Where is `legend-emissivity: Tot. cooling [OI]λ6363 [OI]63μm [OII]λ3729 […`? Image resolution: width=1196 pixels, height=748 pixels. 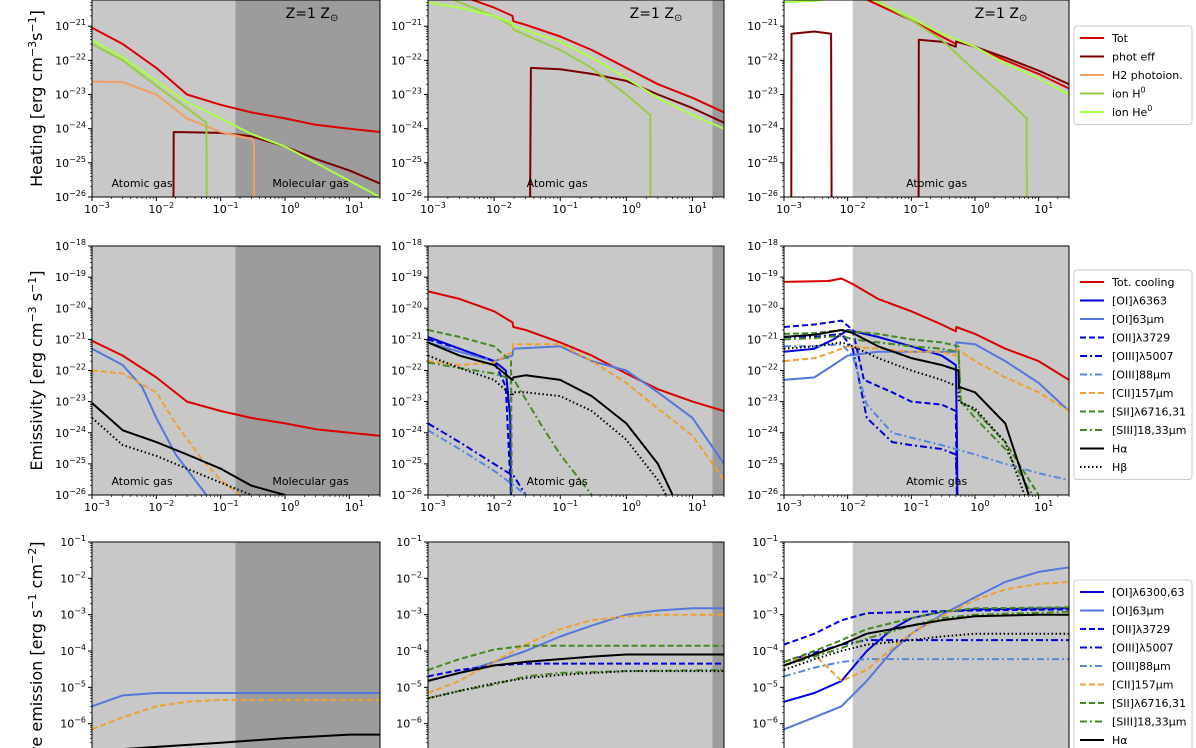
legend-emissivity: Tot. cooling [OI]λ6363 [OI]63μm [OII]λ3729 [… is located at coordinates (1133, 374).